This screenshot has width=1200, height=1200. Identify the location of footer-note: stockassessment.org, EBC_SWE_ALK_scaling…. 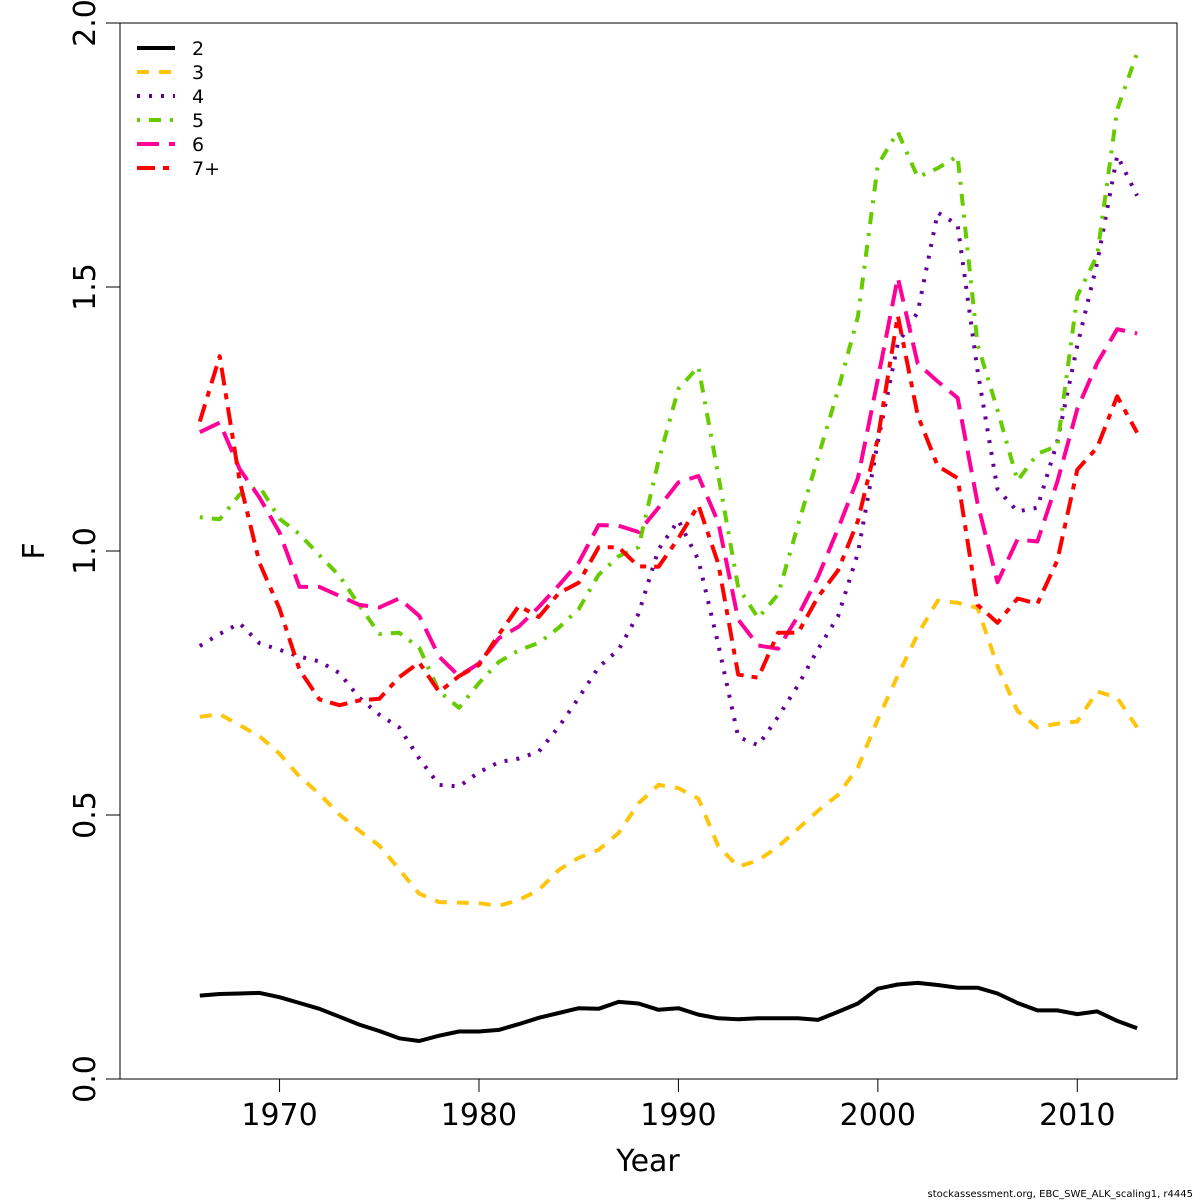
(1060, 1194).